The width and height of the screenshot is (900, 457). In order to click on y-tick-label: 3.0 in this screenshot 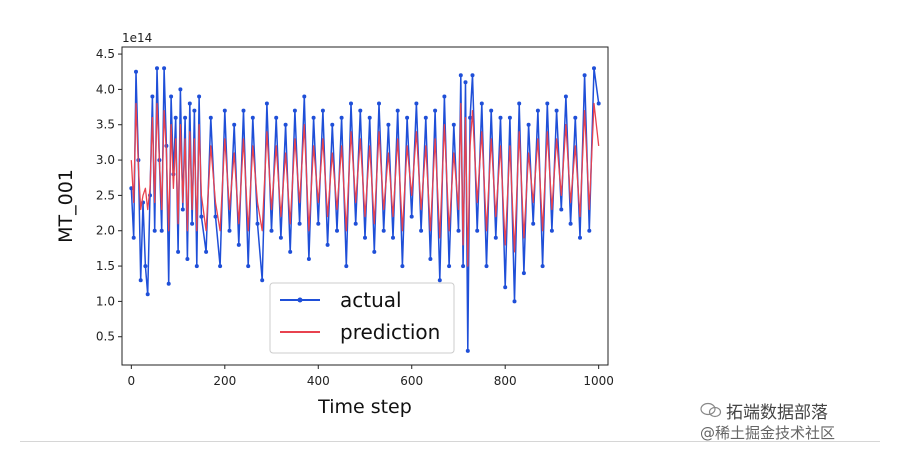, I will do `click(105, 160)`.